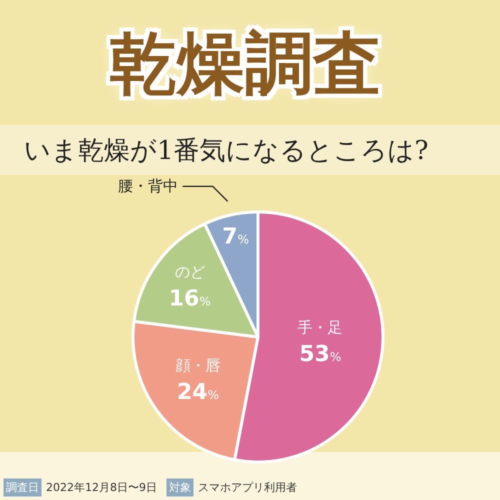 The width and height of the screenshot is (500, 500). I want to click on data-label: 7%, so click(235, 237).